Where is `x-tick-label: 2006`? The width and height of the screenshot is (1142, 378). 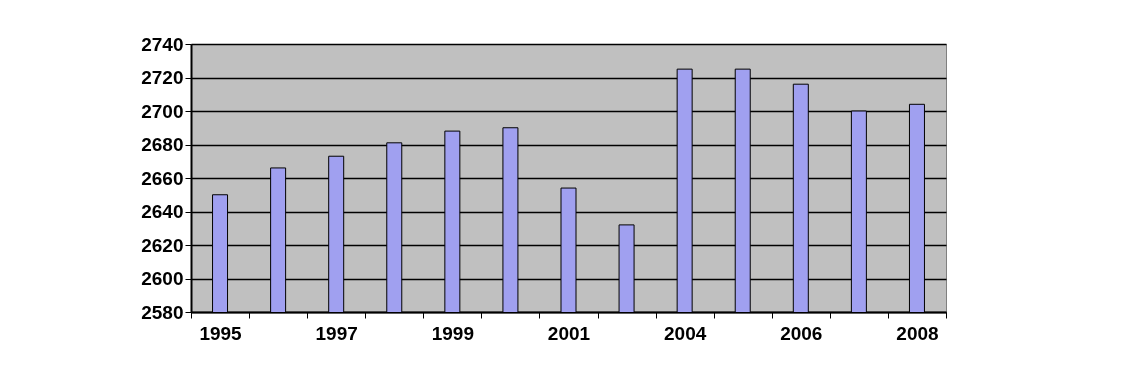 x-tick-label: 2006 is located at coordinates (801, 333).